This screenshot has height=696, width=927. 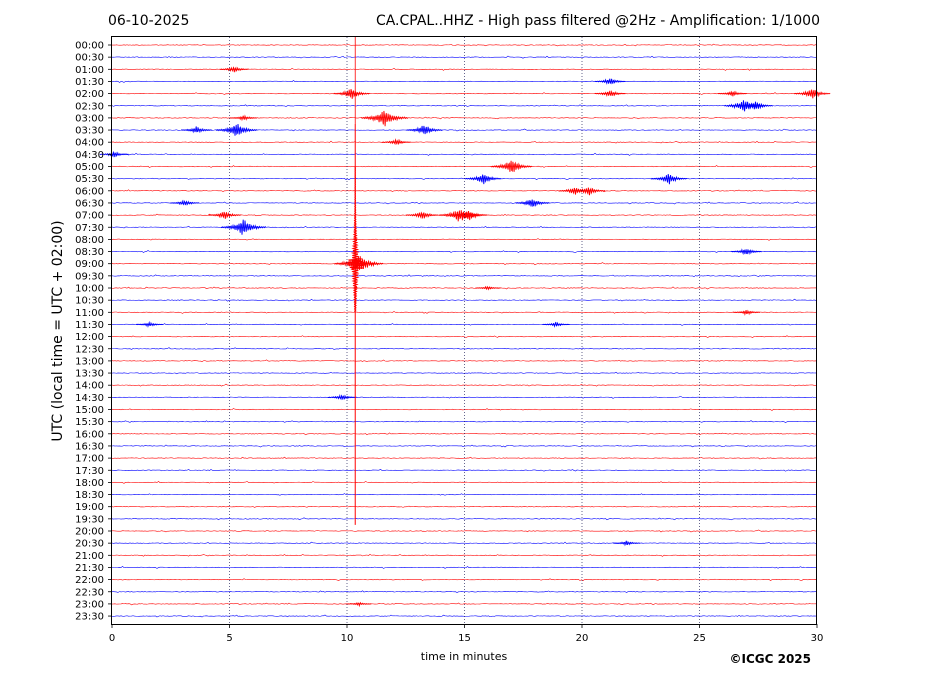 I want to click on y-tick-label: 16:00, so click(x=89, y=434).